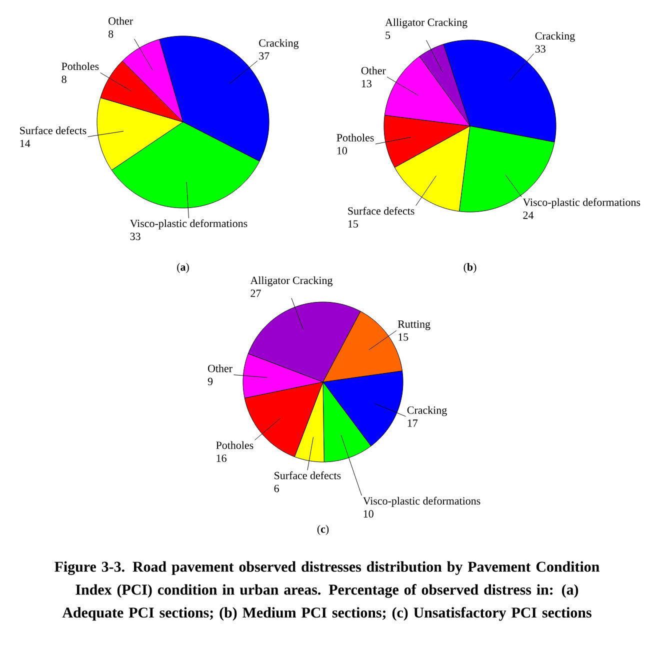  What do you see at coordinates (221, 458) in the screenshot?
I see `data-label: 16` at bounding box center [221, 458].